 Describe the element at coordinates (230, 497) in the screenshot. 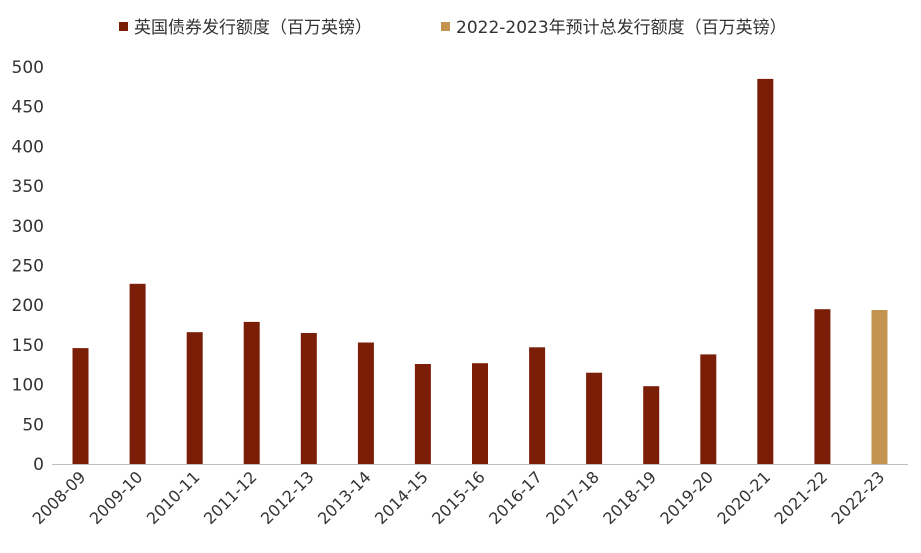

I see `x-tick-label: 2011-12` at that location.